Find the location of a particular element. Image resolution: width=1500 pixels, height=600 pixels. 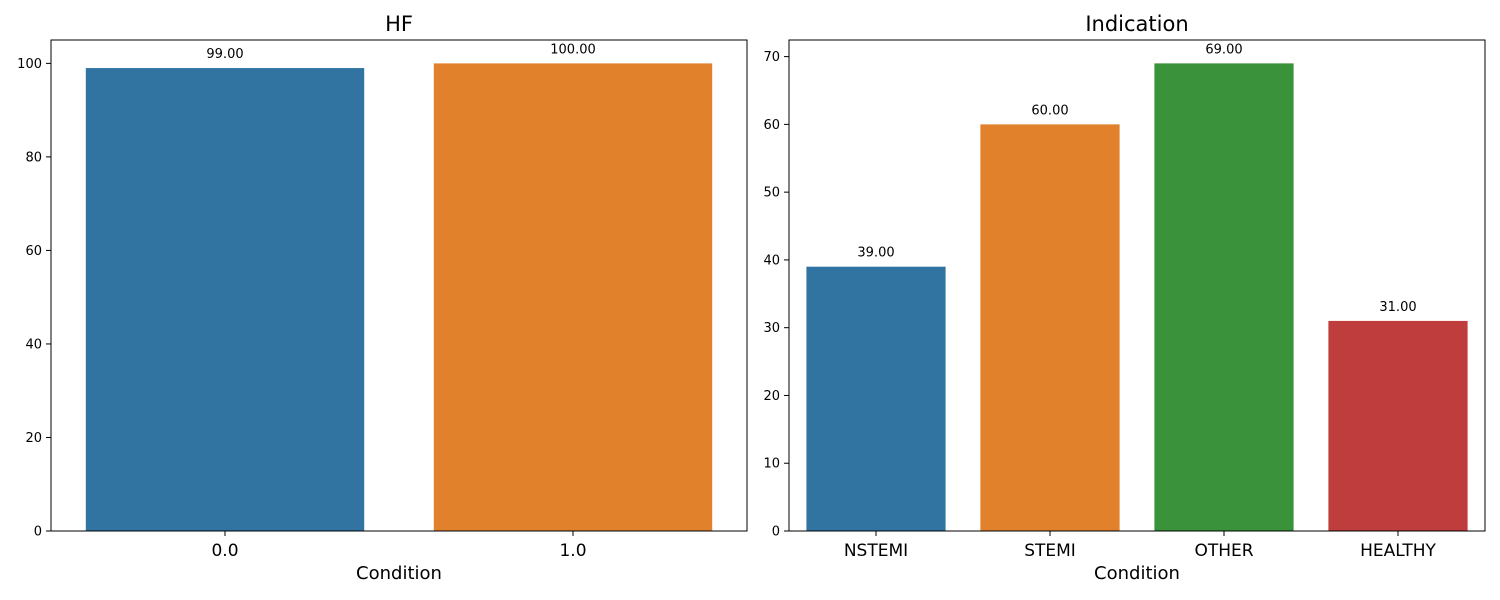

y-tick-label: 80 is located at coordinates (33, 157).